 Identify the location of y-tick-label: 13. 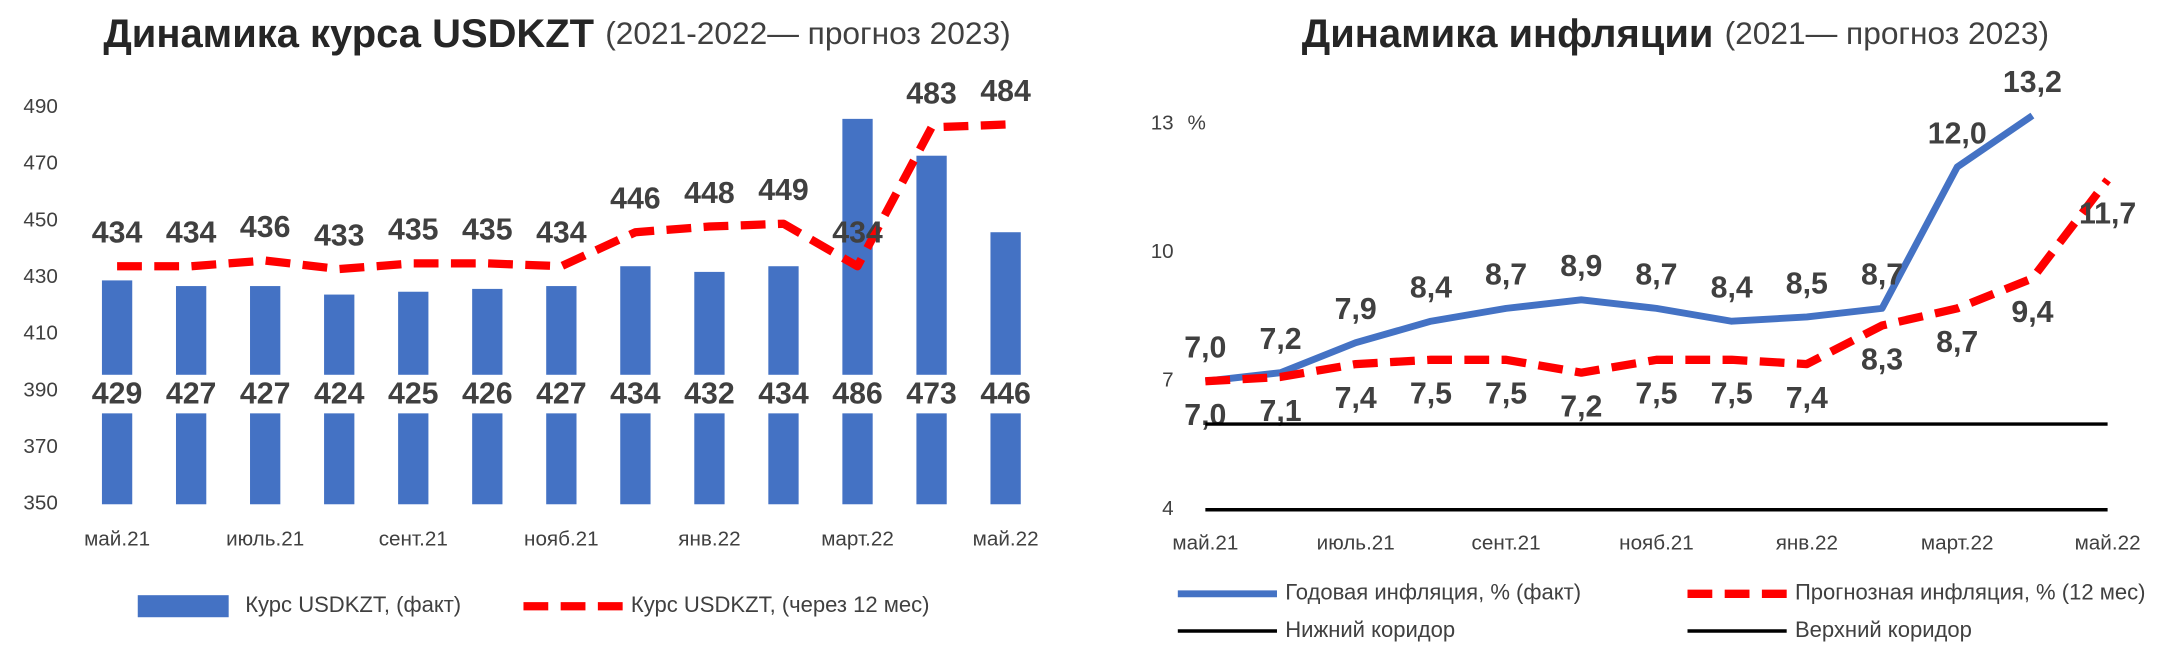
(1162, 123).